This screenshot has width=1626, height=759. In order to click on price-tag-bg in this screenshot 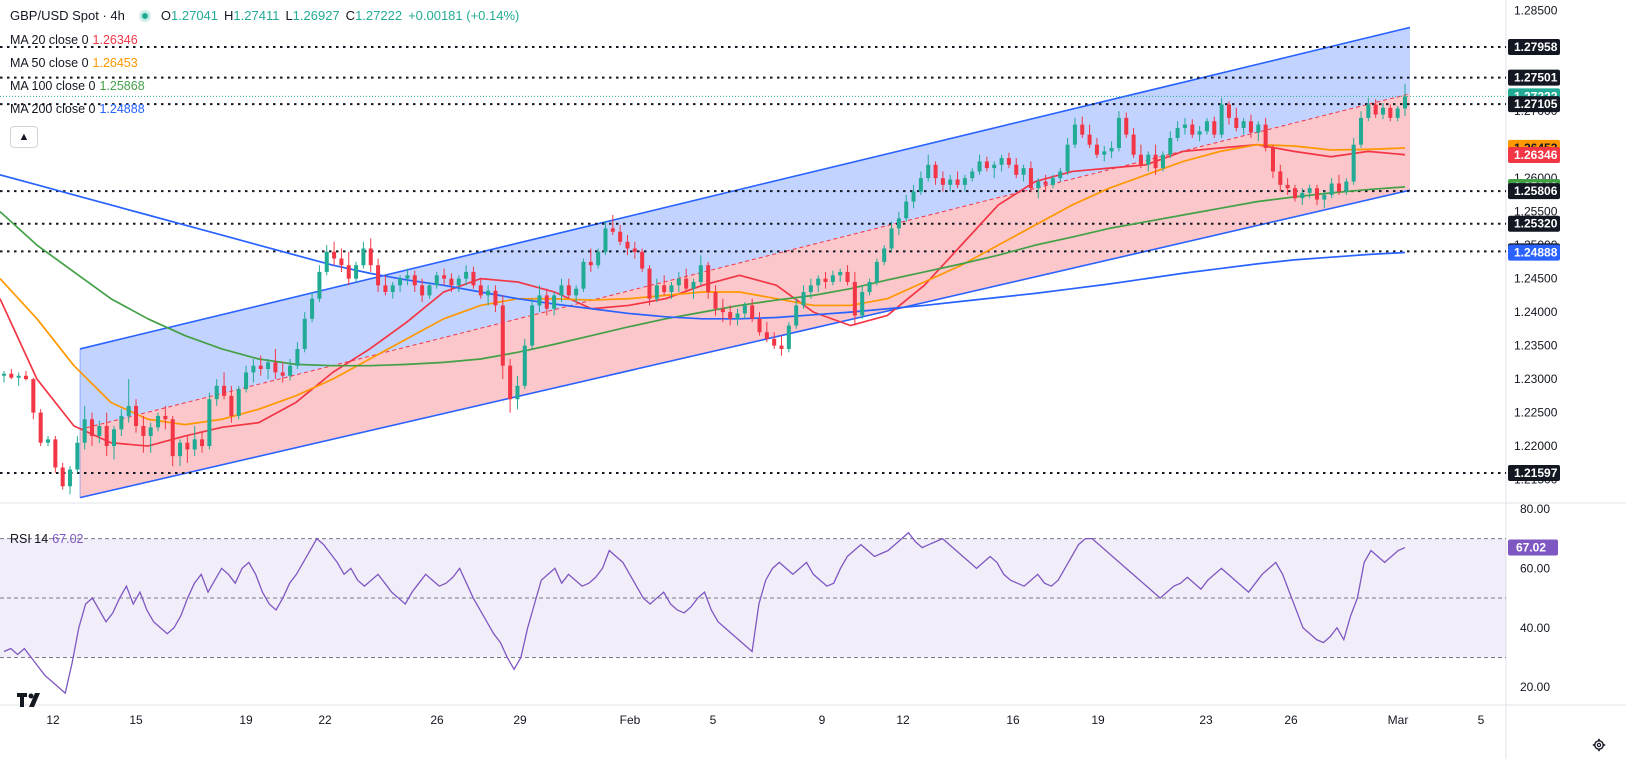, I will do `click(1534, 191)`.